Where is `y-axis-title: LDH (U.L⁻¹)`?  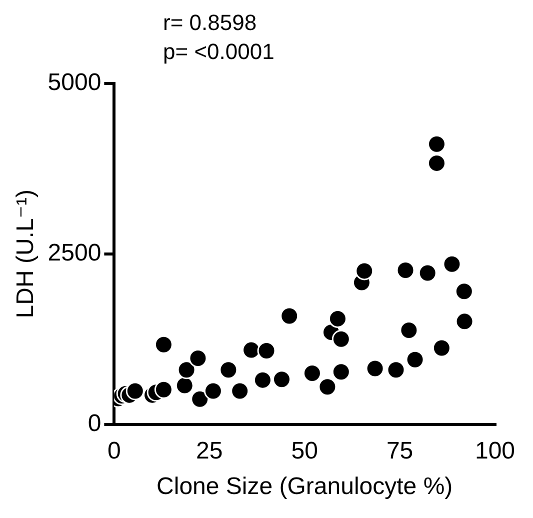 y-axis-title: LDH (U.L⁻¹) is located at coordinates (26, 254).